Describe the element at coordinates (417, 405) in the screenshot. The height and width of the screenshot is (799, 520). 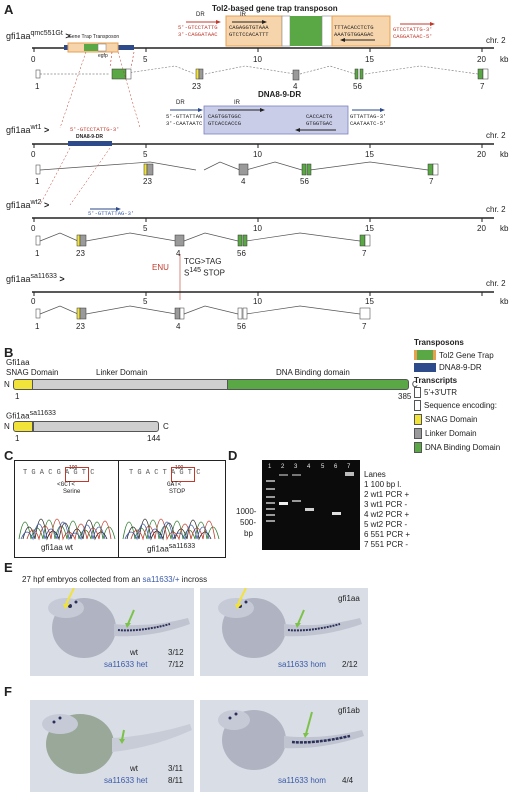
I see `seq-swatch-icon` at that location.